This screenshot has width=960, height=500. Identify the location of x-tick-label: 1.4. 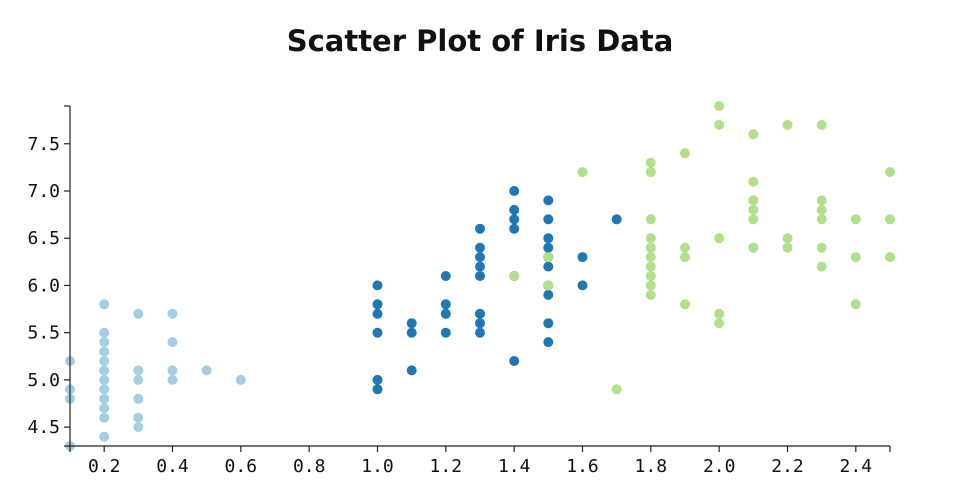
(514, 466).